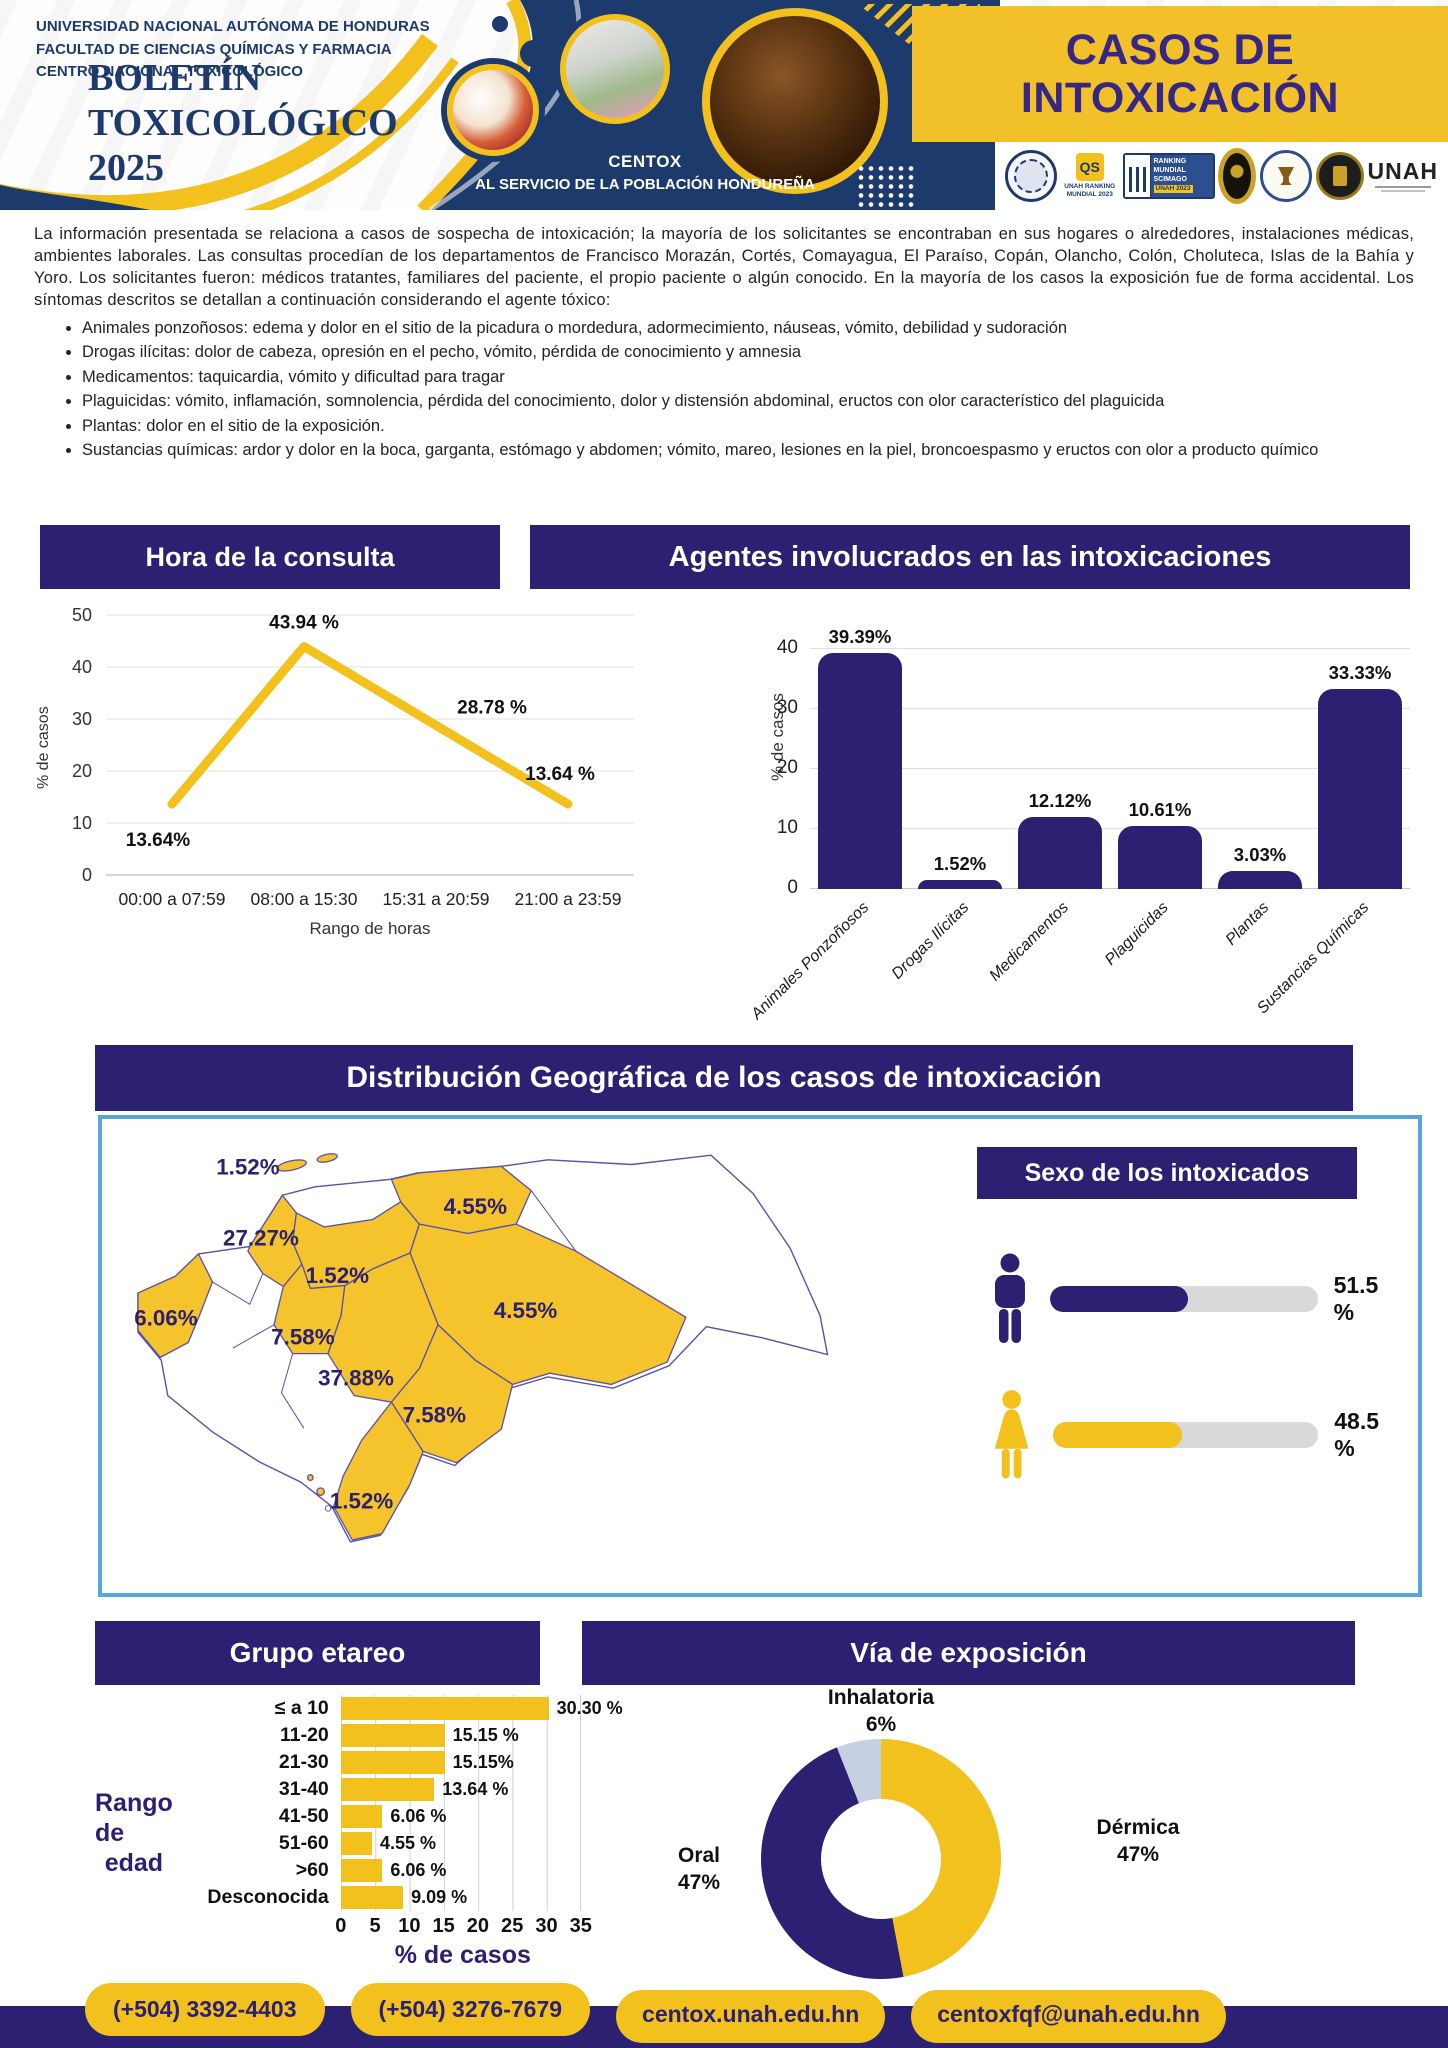 The height and width of the screenshot is (2048, 1448). What do you see at coordinates (645, 184) in the screenshot?
I see `centox-subtitle: AL SERVICIO DE LA POBLACIÓN HONDUREÑA` at bounding box center [645, 184].